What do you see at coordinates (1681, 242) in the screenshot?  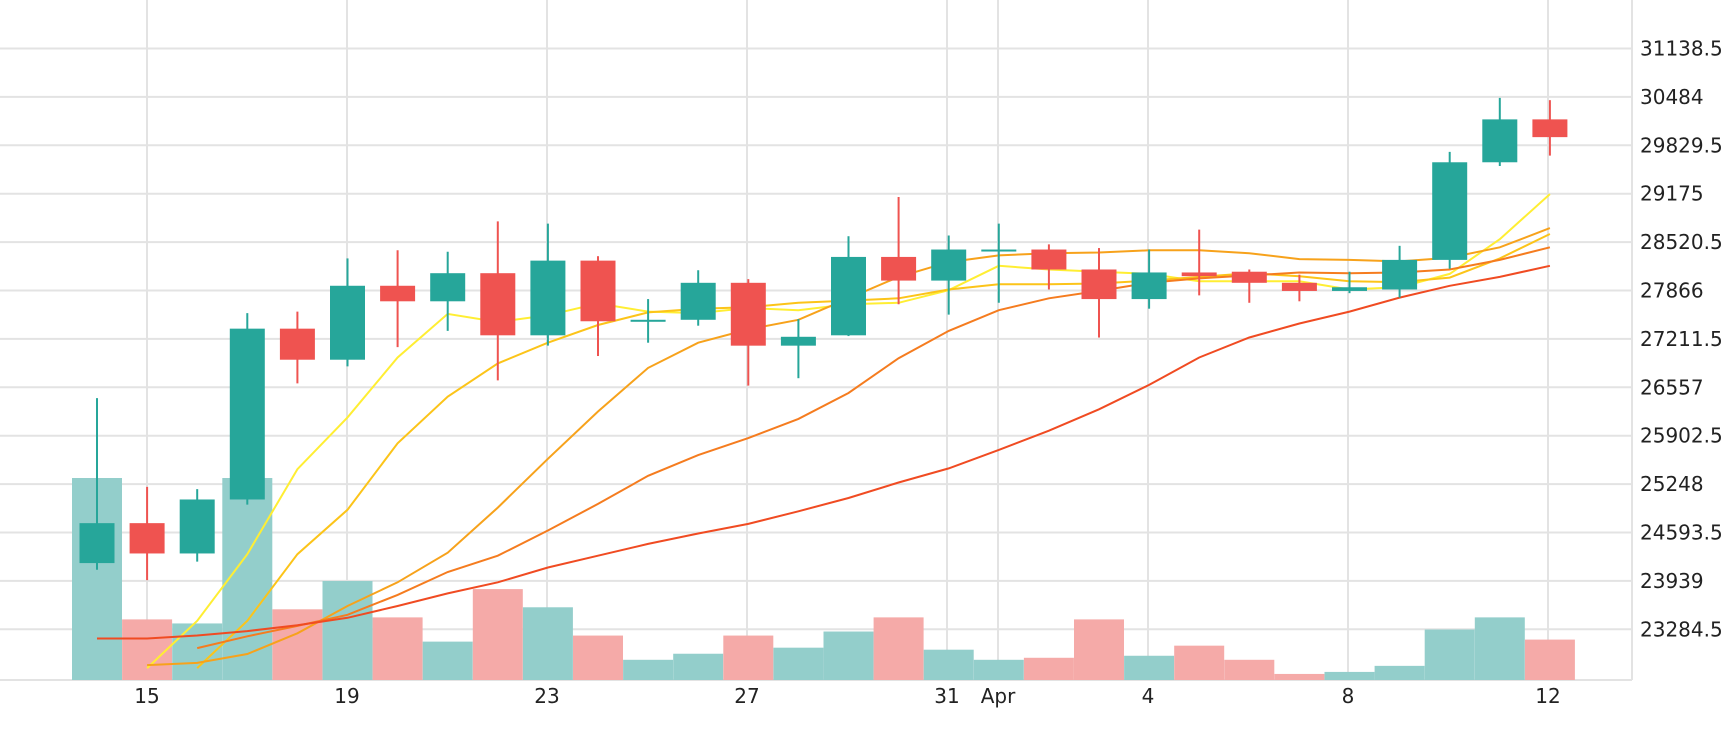 I see `y-tick-label: 28520.5` at bounding box center [1681, 242].